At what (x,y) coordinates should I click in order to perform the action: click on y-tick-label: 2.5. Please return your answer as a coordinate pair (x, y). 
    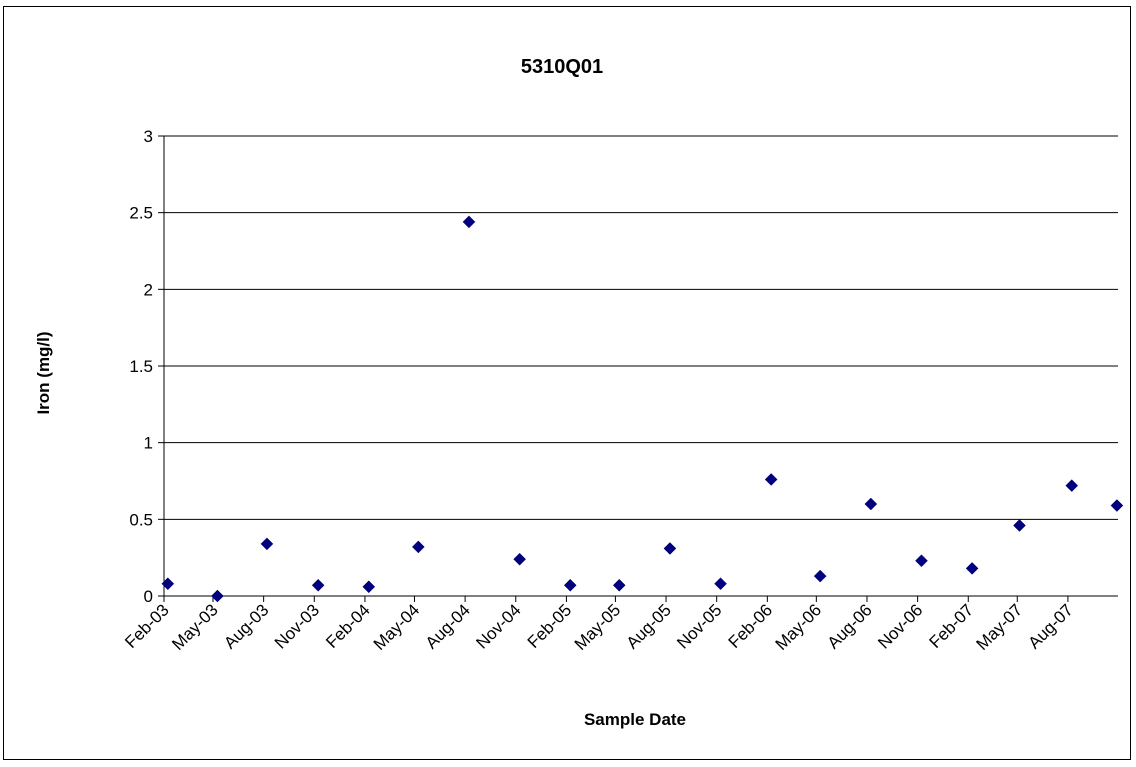
    Looking at the image, I should click on (141, 213).